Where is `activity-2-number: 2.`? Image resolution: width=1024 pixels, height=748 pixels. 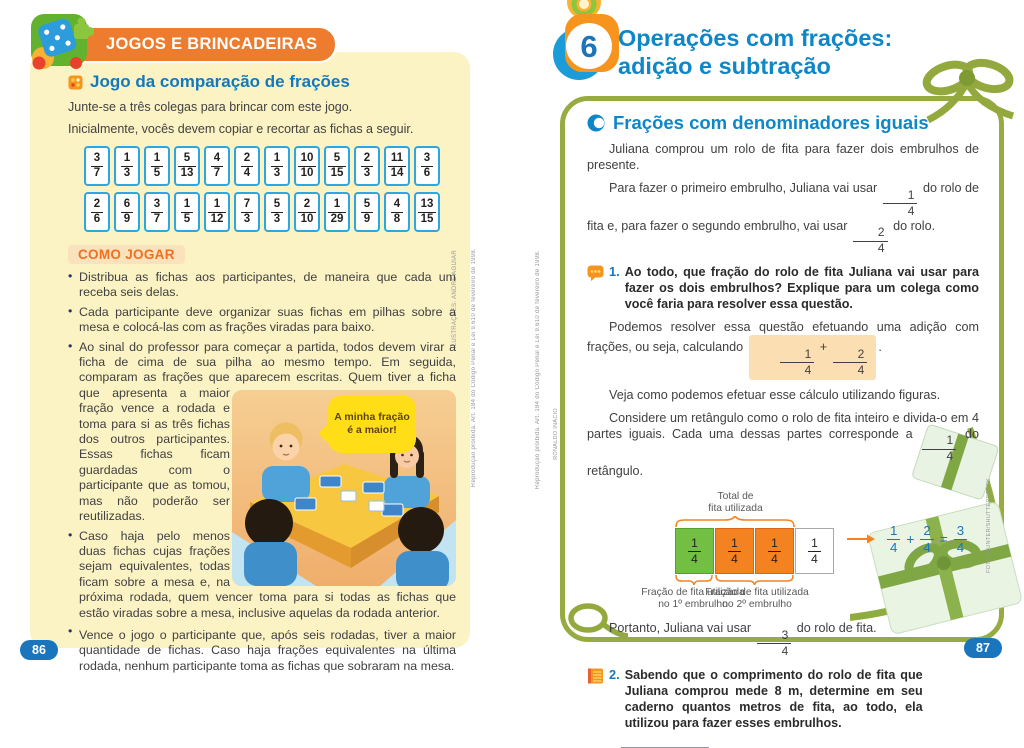 activity-2-number: 2. is located at coordinates (614, 674).